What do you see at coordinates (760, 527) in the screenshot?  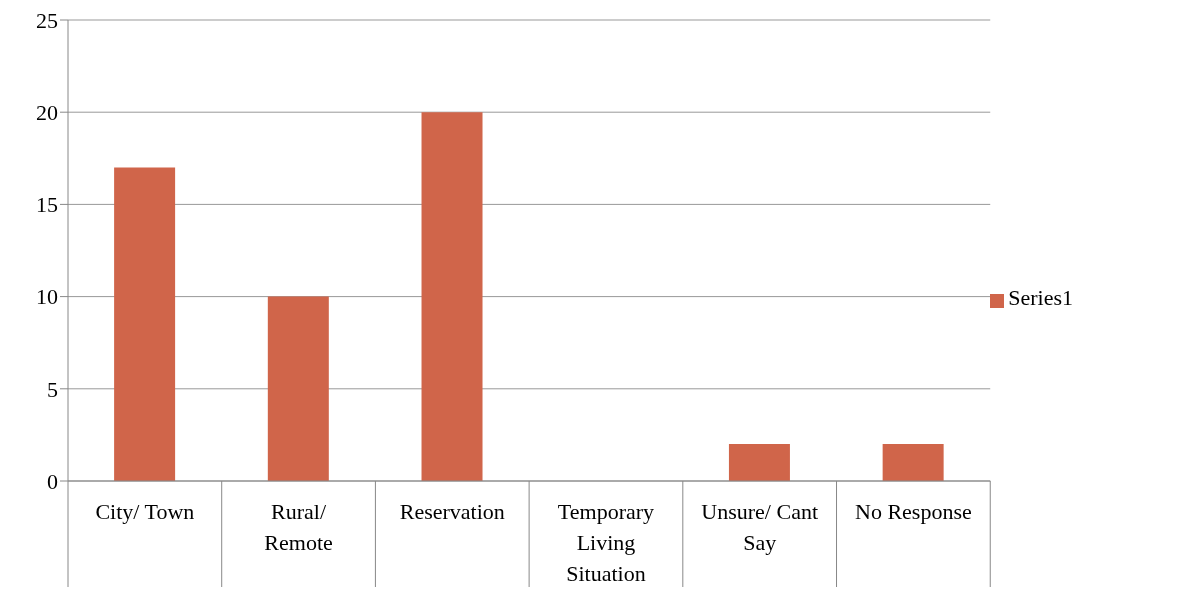 I see `x-tick-label: Unsure/ Cant Say` at bounding box center [760, 527].